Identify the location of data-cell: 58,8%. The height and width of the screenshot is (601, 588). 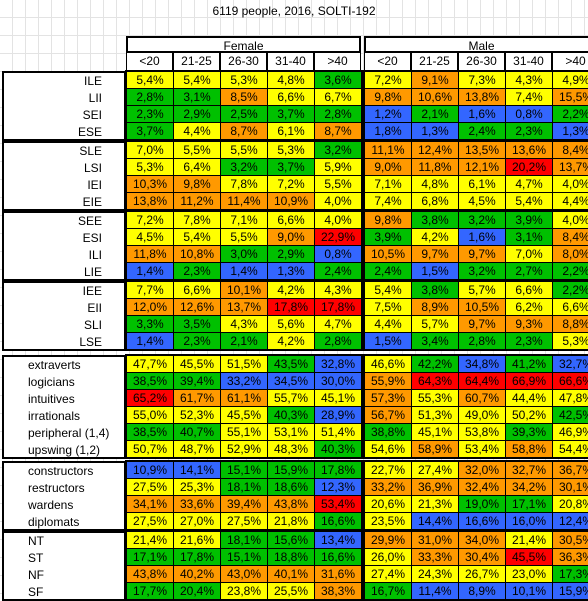
(529, 449).